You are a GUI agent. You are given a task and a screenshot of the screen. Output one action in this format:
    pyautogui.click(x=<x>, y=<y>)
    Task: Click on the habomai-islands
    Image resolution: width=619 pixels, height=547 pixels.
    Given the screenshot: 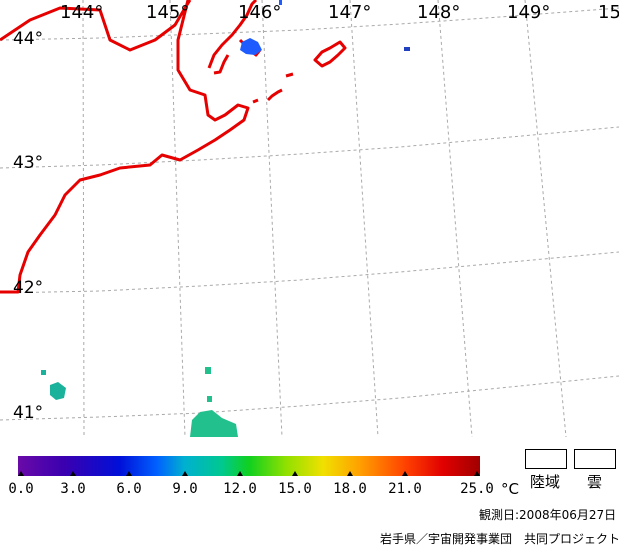 What is the action you would take?
    pyautogui.click(x=273, y=88)
    